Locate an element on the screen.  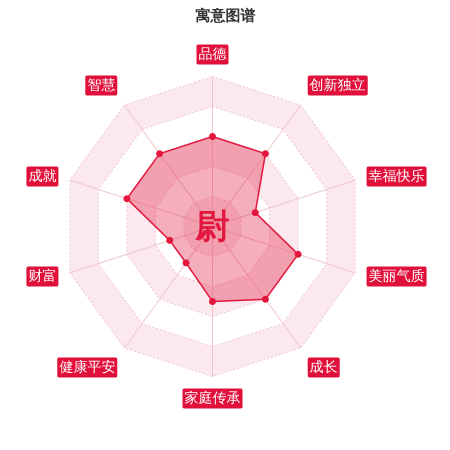
spoke-label: 家庭传承 is located at coordinates (212, 398).